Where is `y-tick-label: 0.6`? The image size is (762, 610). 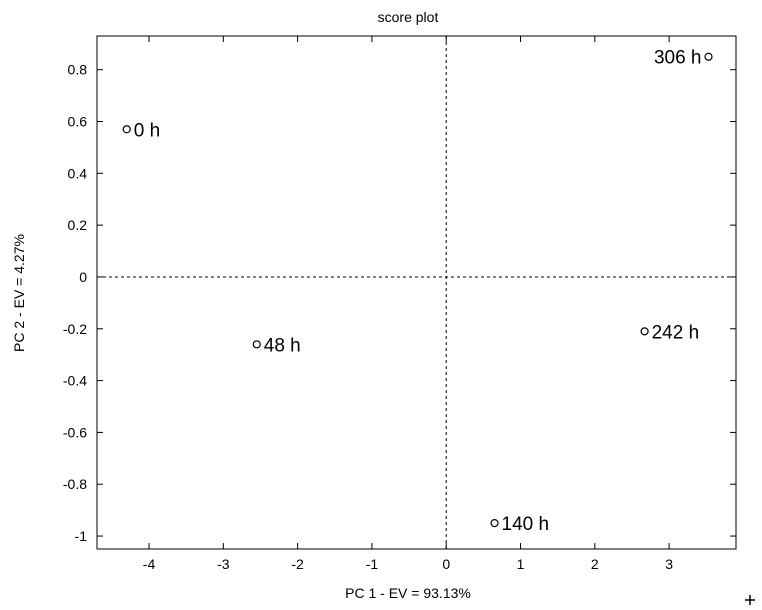
y-tick-label: 0.6 is located at coordinates (78, 122).